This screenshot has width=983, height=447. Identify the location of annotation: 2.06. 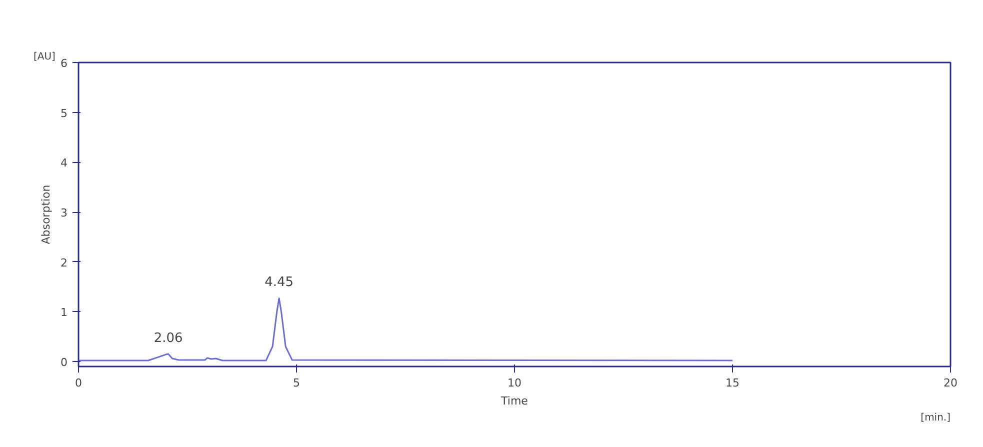
(168, 338).